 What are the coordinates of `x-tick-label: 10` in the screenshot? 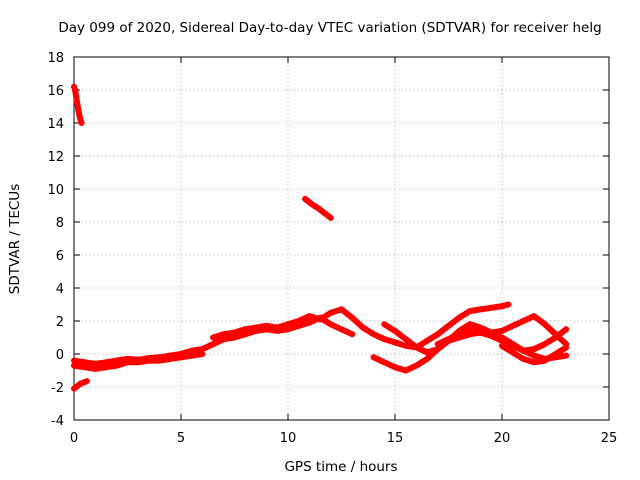 It's located at (288, 438).